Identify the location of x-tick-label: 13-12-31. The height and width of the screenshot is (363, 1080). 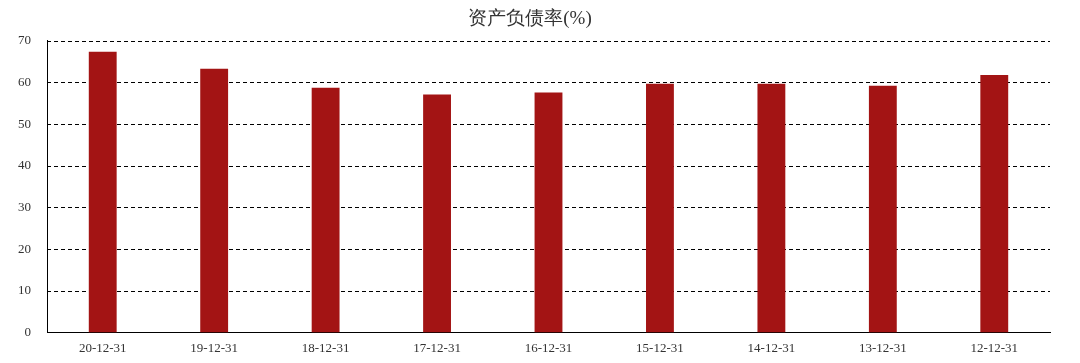
(883, 347).